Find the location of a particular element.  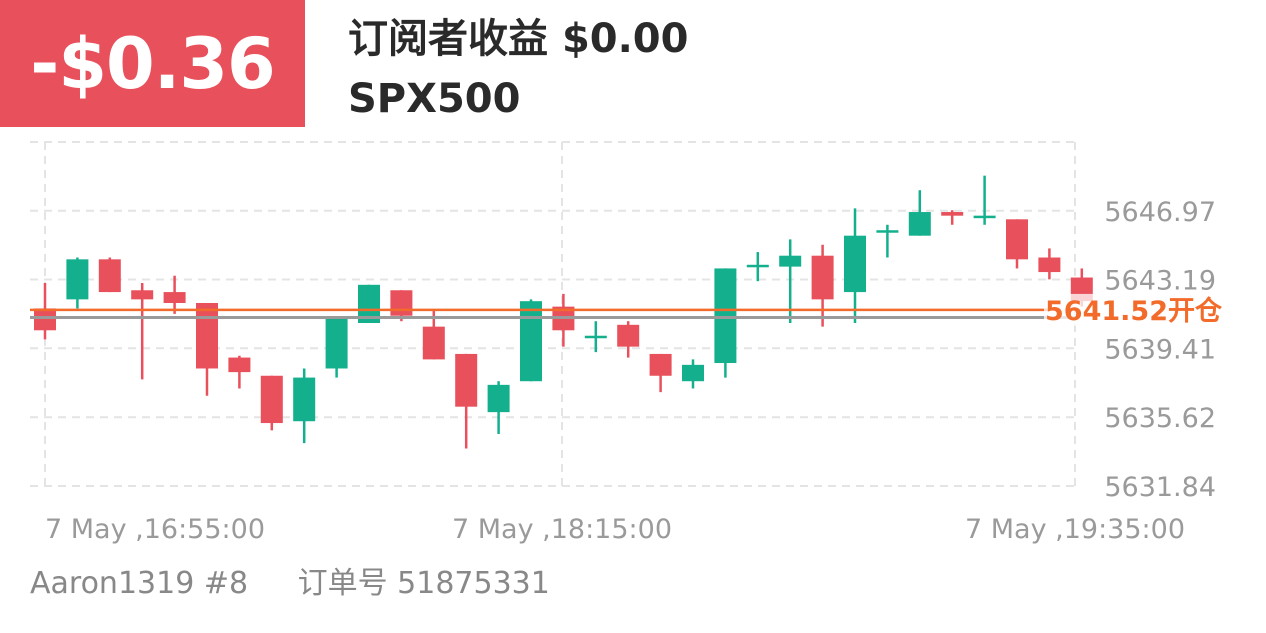

y-tick-label: 5646.97 is located at coordinates (1160, 212).